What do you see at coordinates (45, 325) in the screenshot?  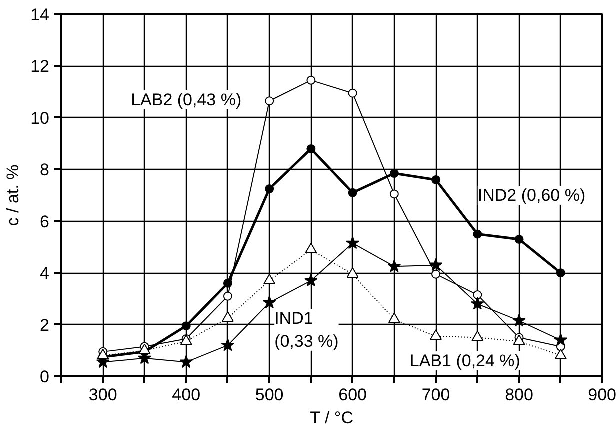 I see `y-tick-label: 2` at bounding box center [45, 325].